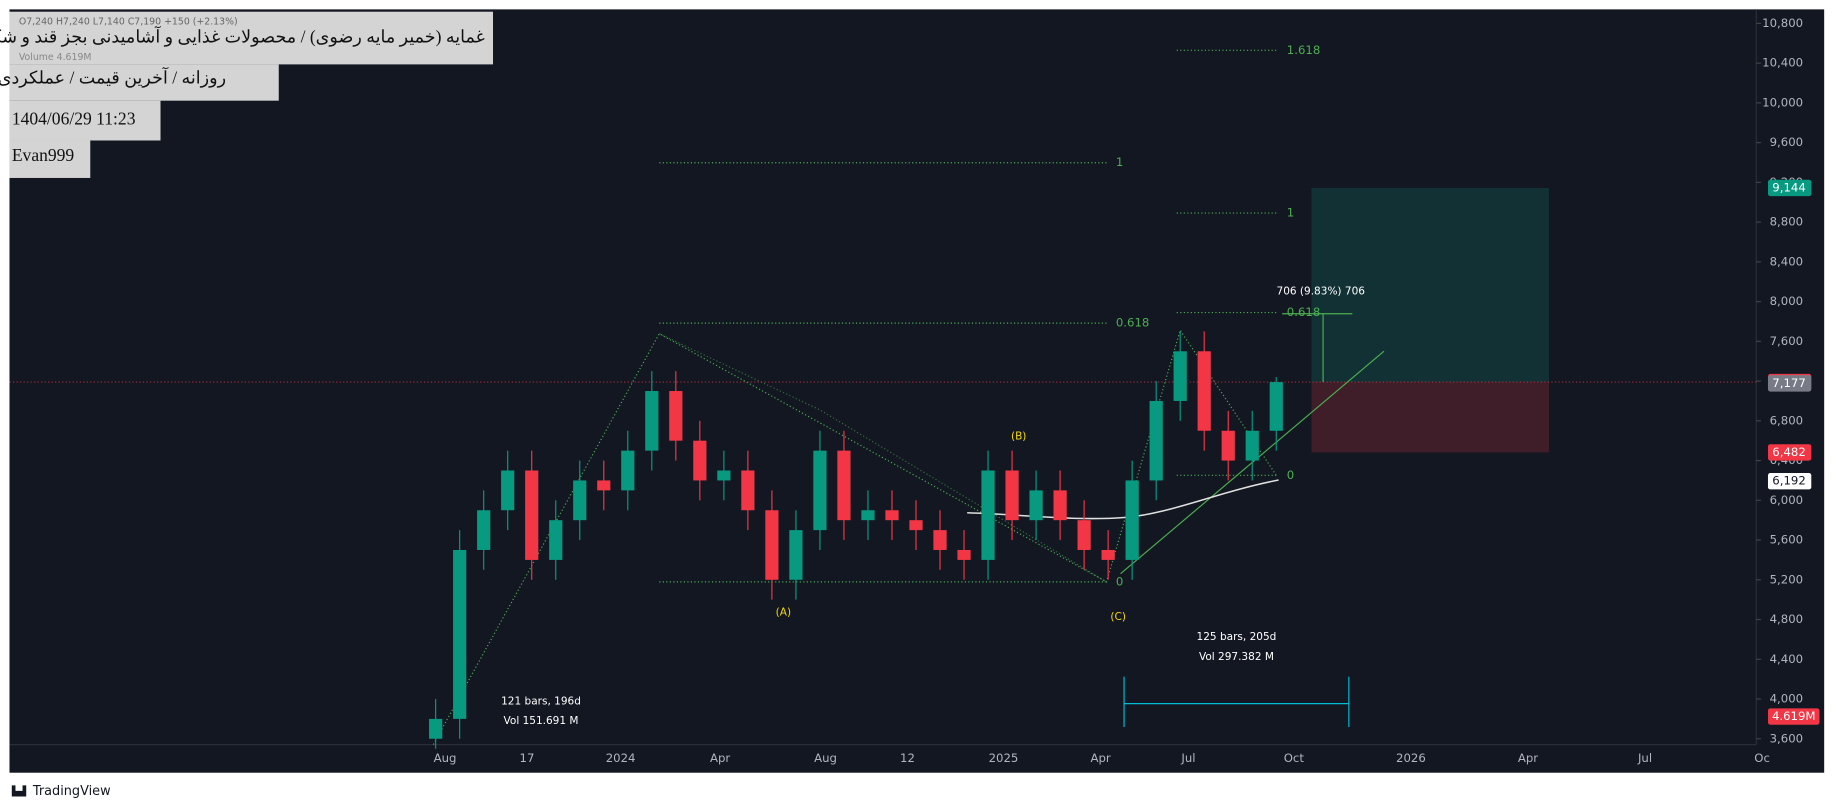 Image resolution: width=1836 pixels, height=809 pixels. What do you see at coordinates (1236, 657) in the screenshot?
I see `range-label: Vol 297.382 M` at bounding box center [1236, 657].